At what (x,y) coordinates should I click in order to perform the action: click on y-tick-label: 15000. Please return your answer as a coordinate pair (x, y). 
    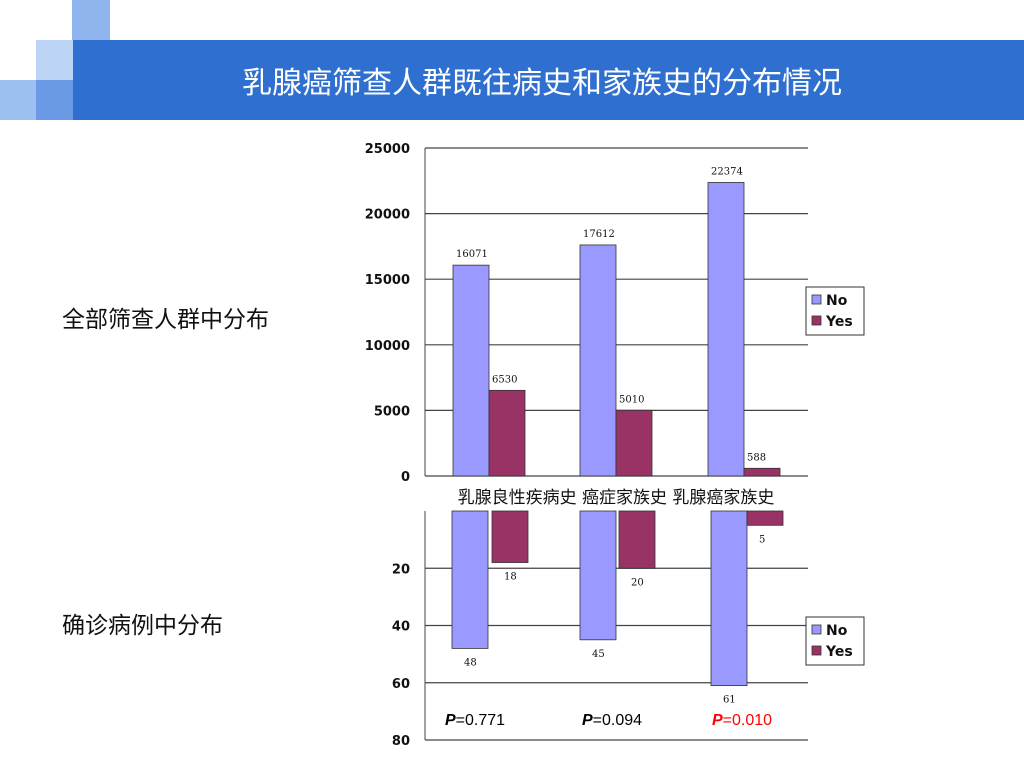
    Looking at the image, I should click on (387, 280).